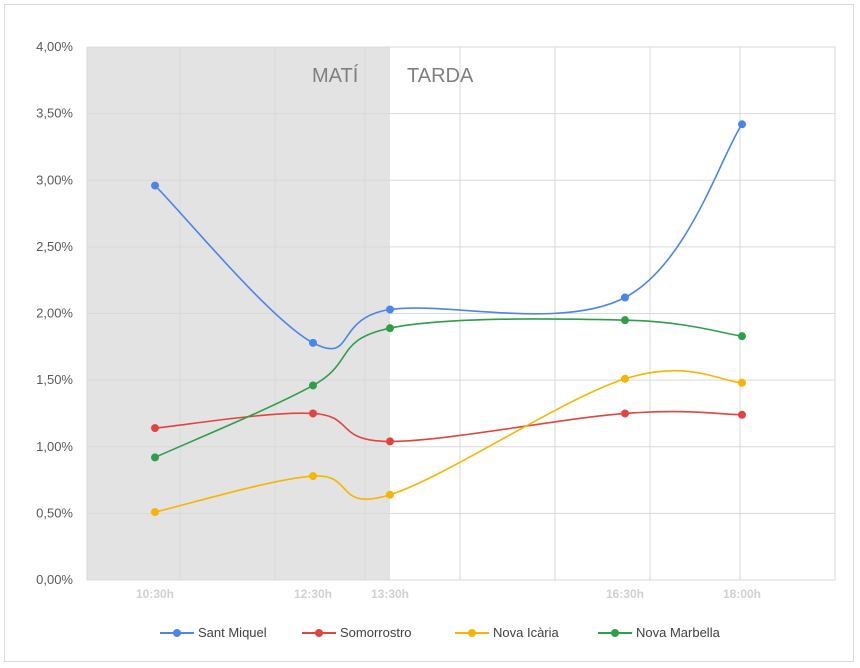  Describe the element at coordinates (54, 113) in the screenshot. I see `y-tick-label: 3,50%` at that location.